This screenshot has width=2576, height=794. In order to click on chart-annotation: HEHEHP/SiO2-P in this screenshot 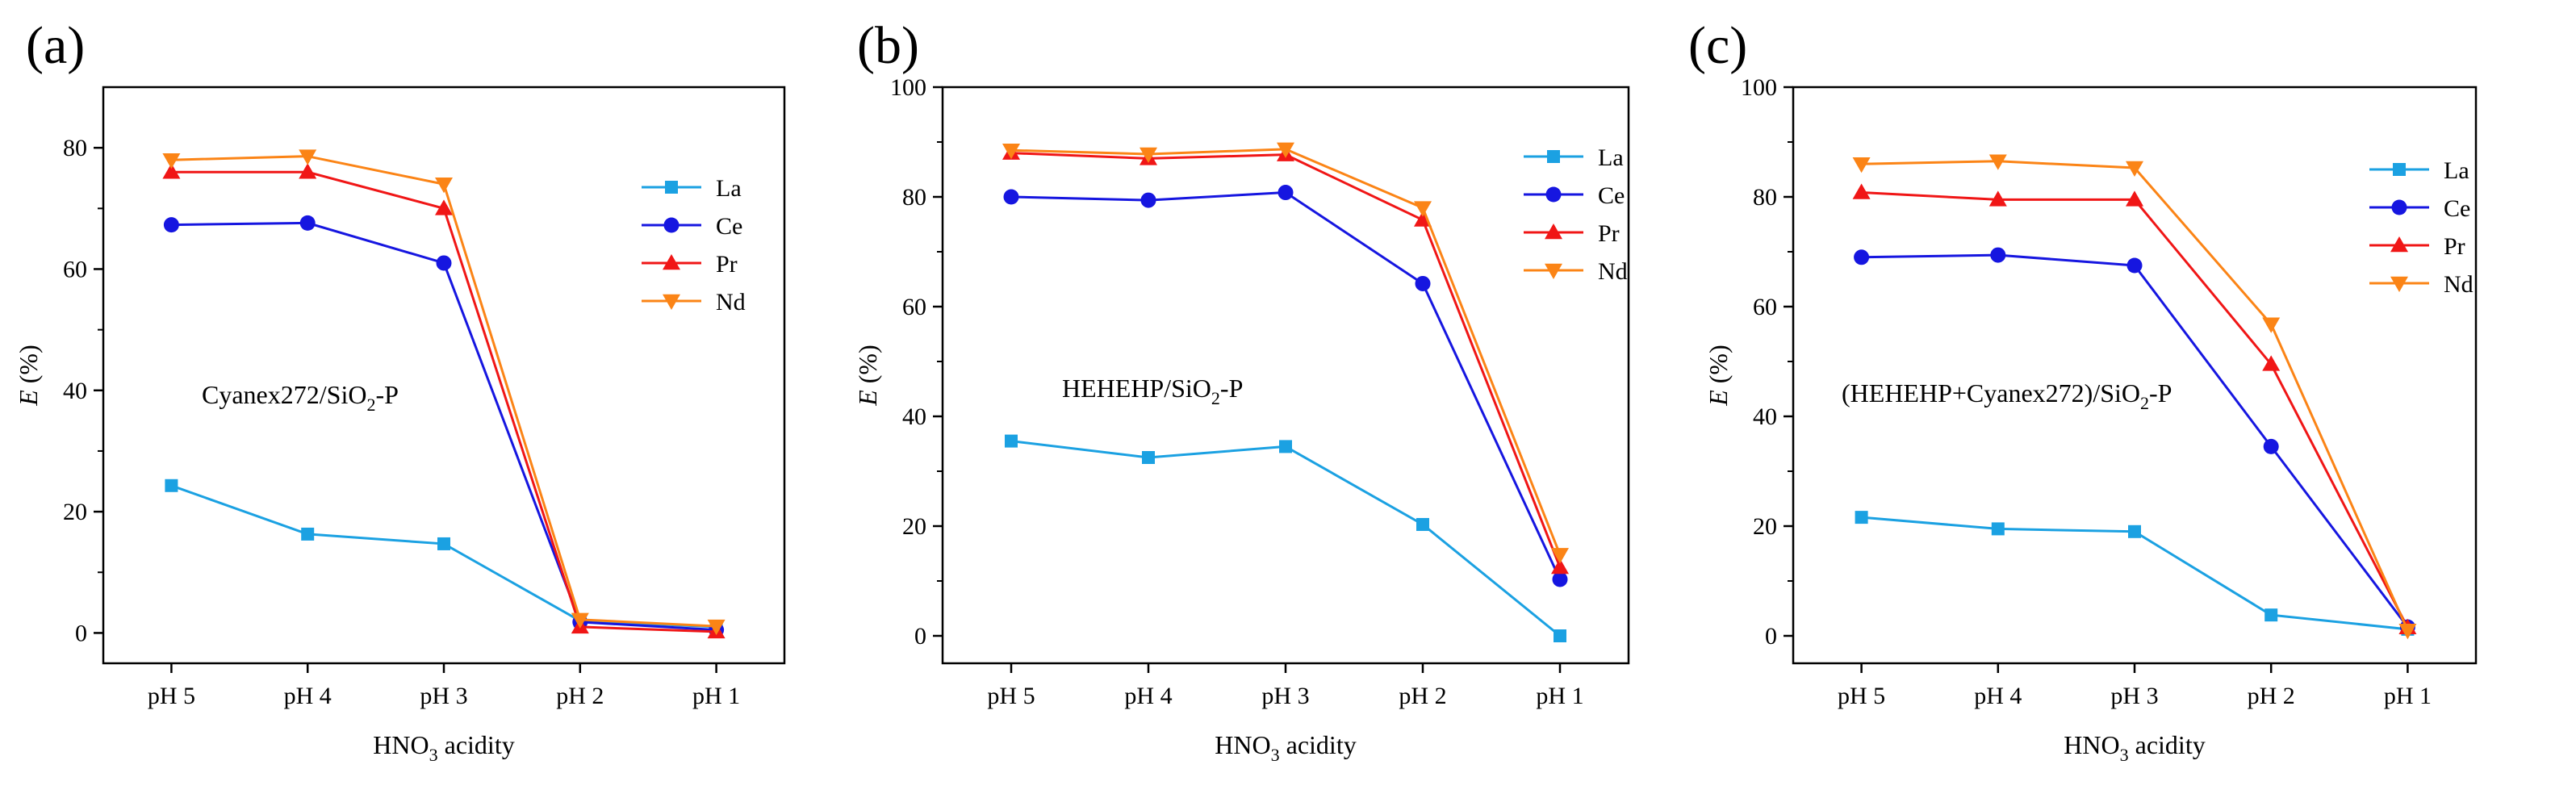, I will do `click(1152, 391)`.